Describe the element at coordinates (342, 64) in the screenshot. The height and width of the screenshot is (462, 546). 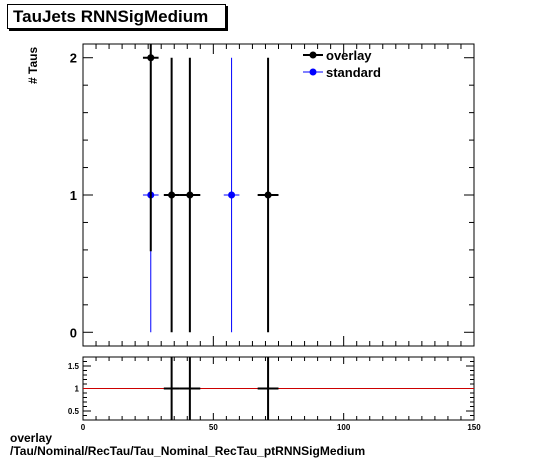
I see `legend: overlay standard` at that location.